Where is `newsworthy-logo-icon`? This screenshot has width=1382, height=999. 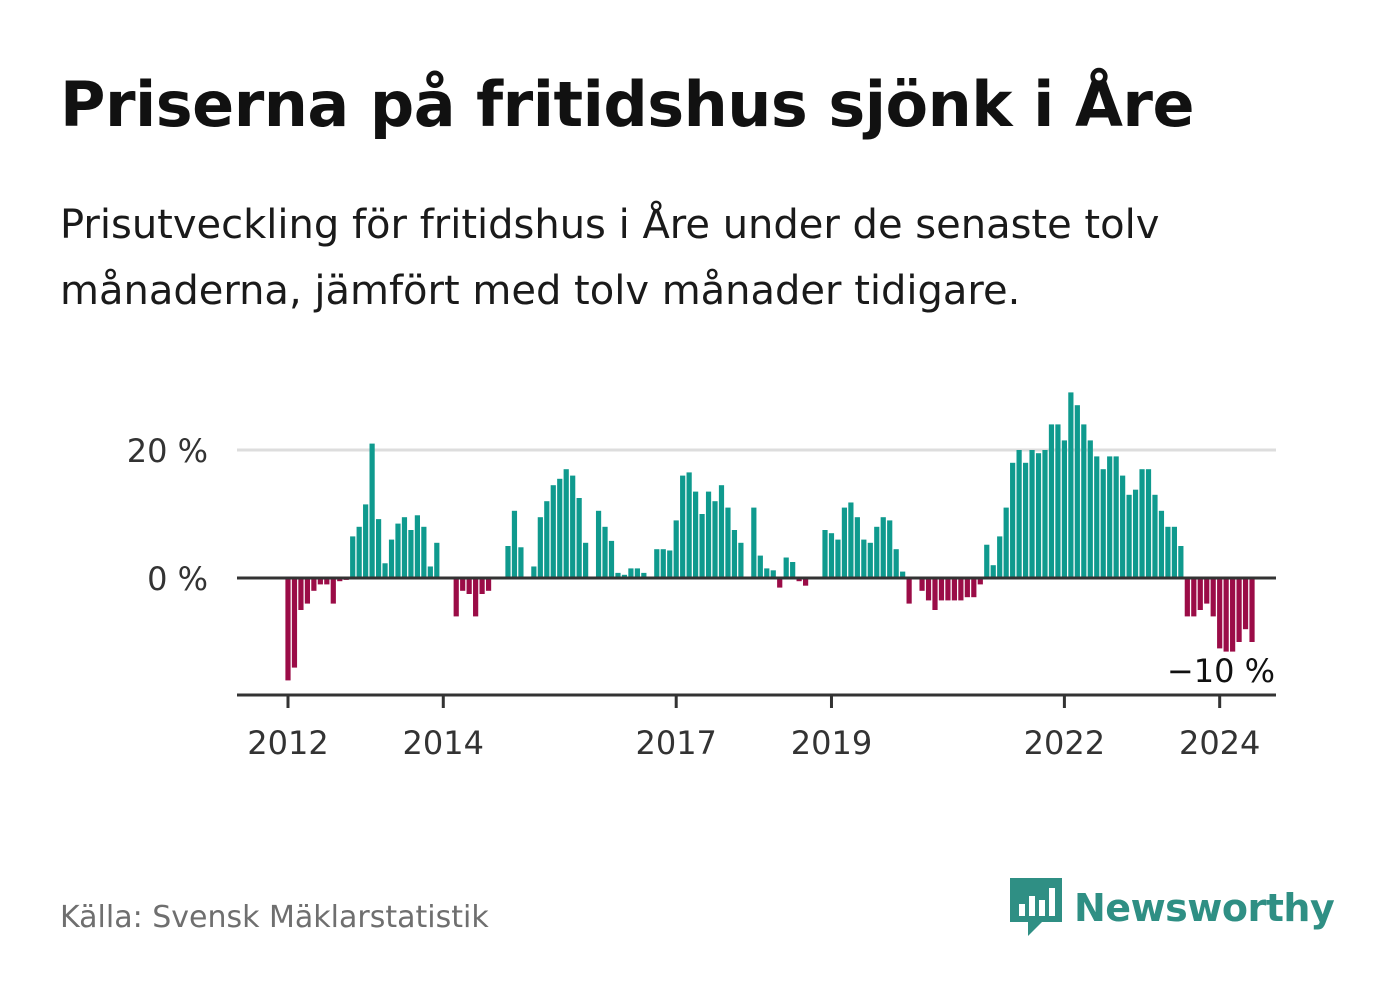 newsworthy-logo-icon is located at coordinates (1036, 907).